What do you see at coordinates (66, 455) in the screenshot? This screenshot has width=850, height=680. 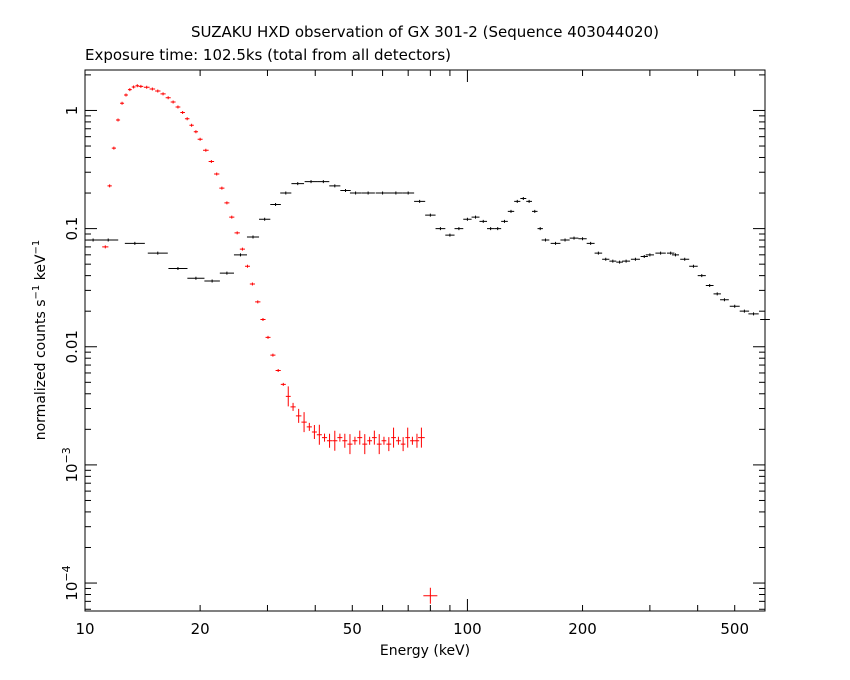 I see `y-tick-exponent: −3` at bounding box center [66, 455].